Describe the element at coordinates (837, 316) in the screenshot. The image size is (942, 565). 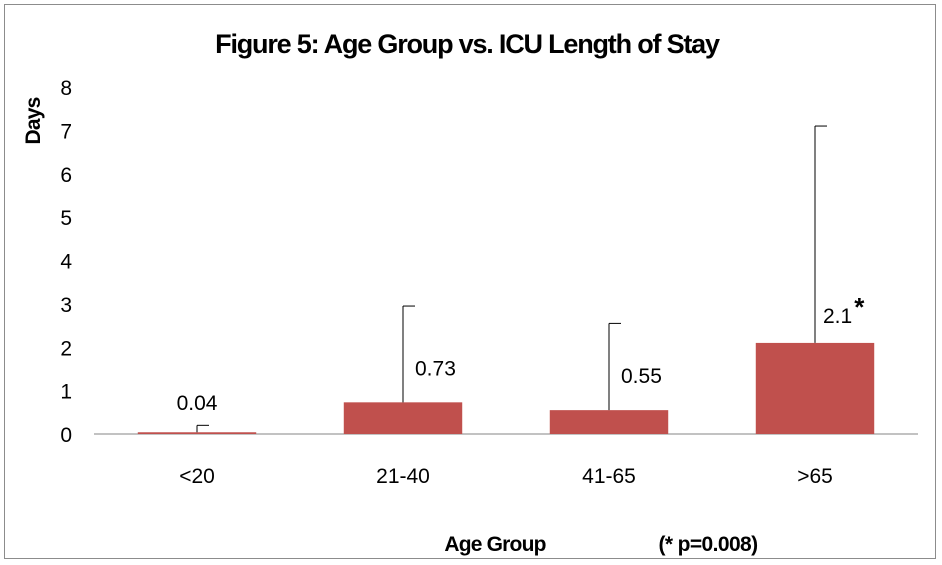
I see `data-label: 2.1` at that location.